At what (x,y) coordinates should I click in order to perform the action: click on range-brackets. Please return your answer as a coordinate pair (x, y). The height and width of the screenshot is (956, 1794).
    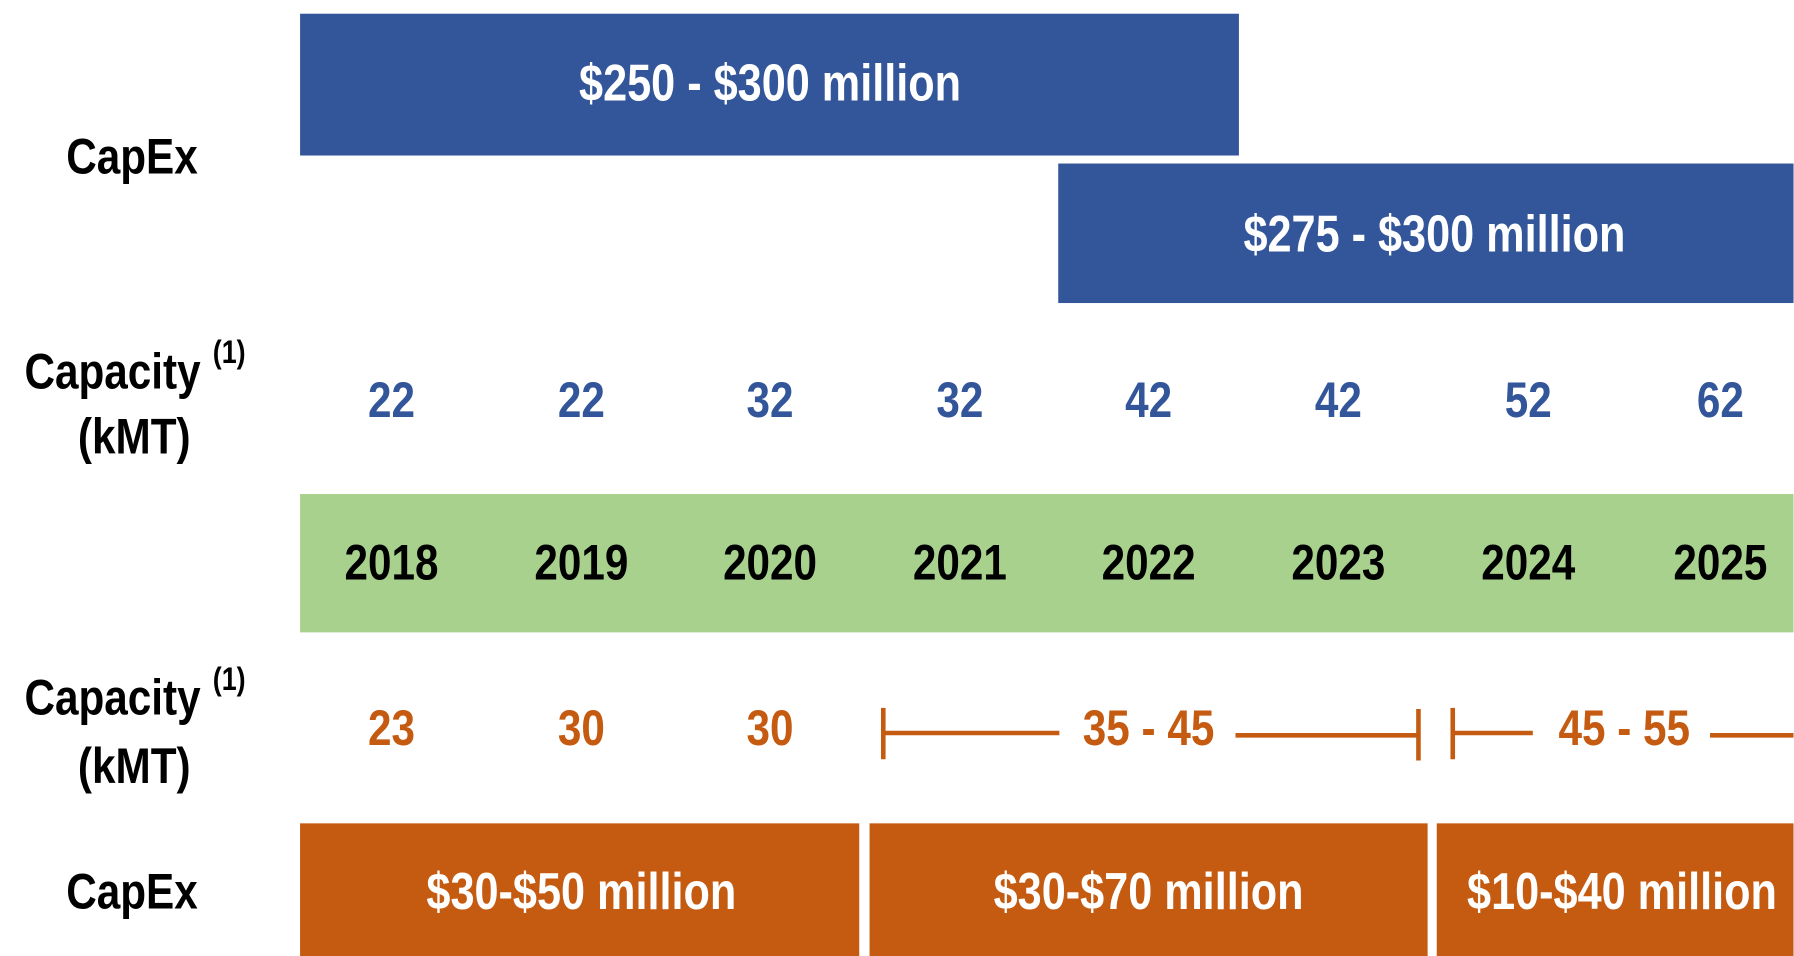
    Looking at the image, I should click on (1337, 734).